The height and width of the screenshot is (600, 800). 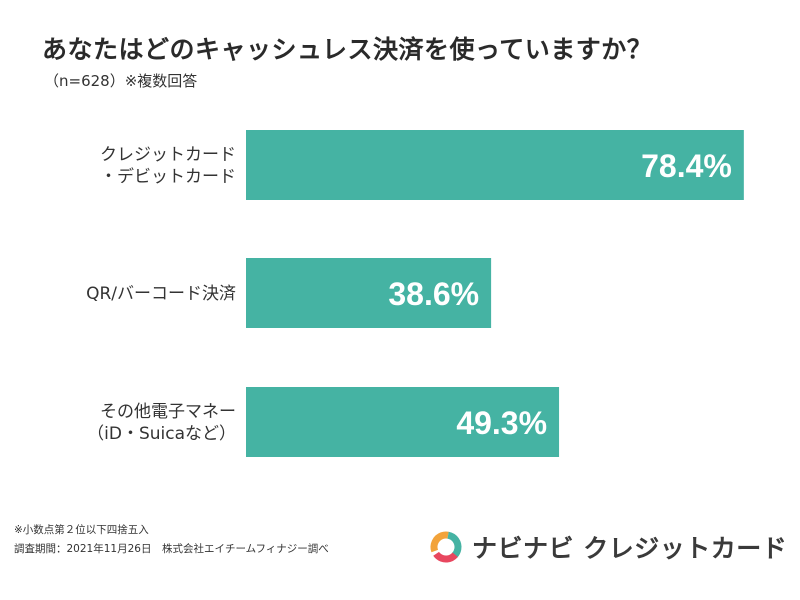 I want to click on chart-subtitle: （n=628）※複数回答, so click(x=121, y=81).